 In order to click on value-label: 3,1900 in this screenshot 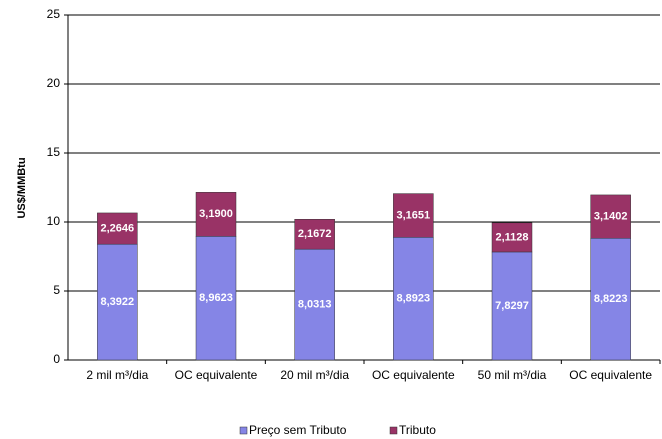, I will do `click(216, 214)`.